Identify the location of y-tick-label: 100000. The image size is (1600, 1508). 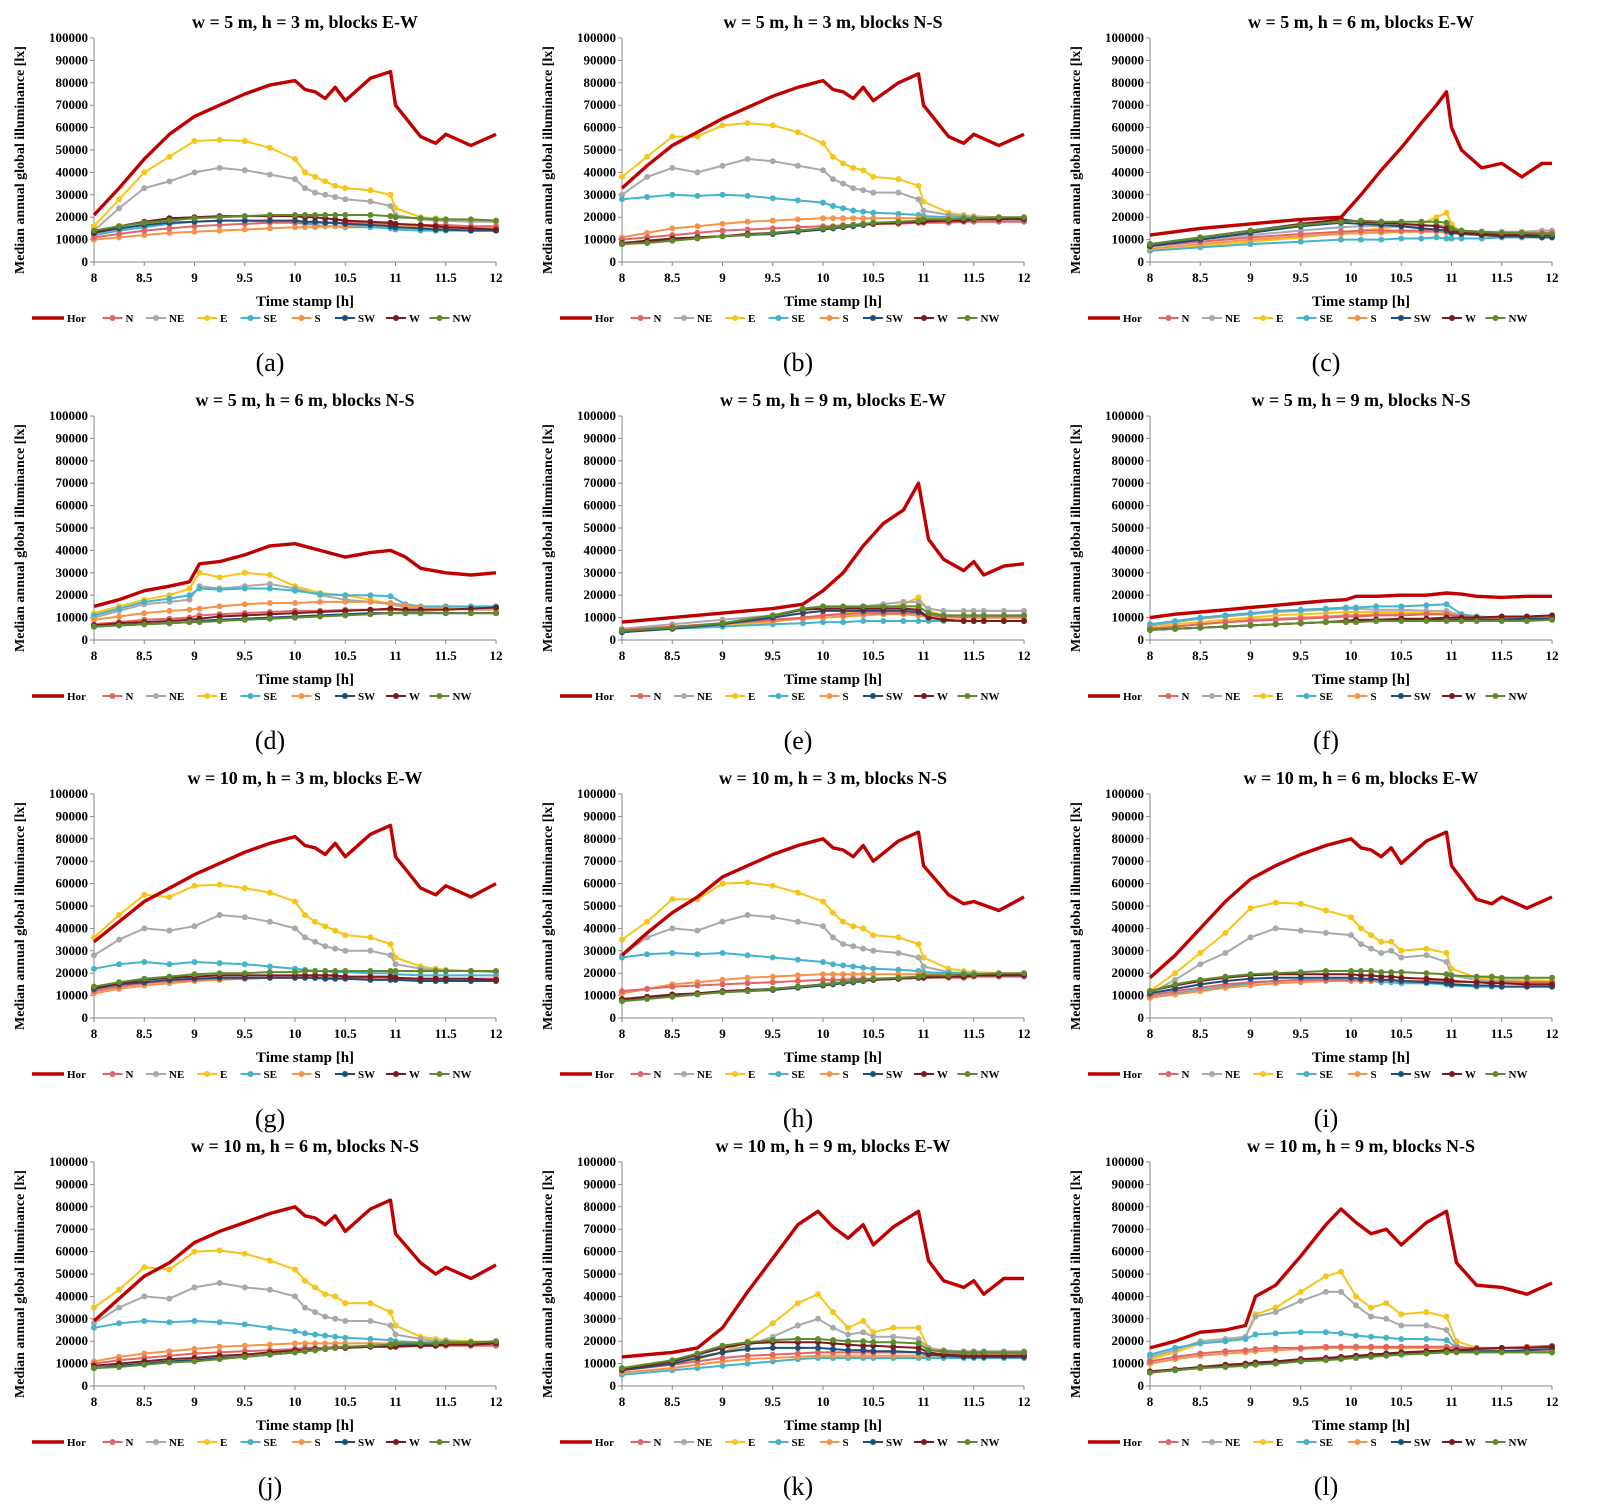
(596, 415).